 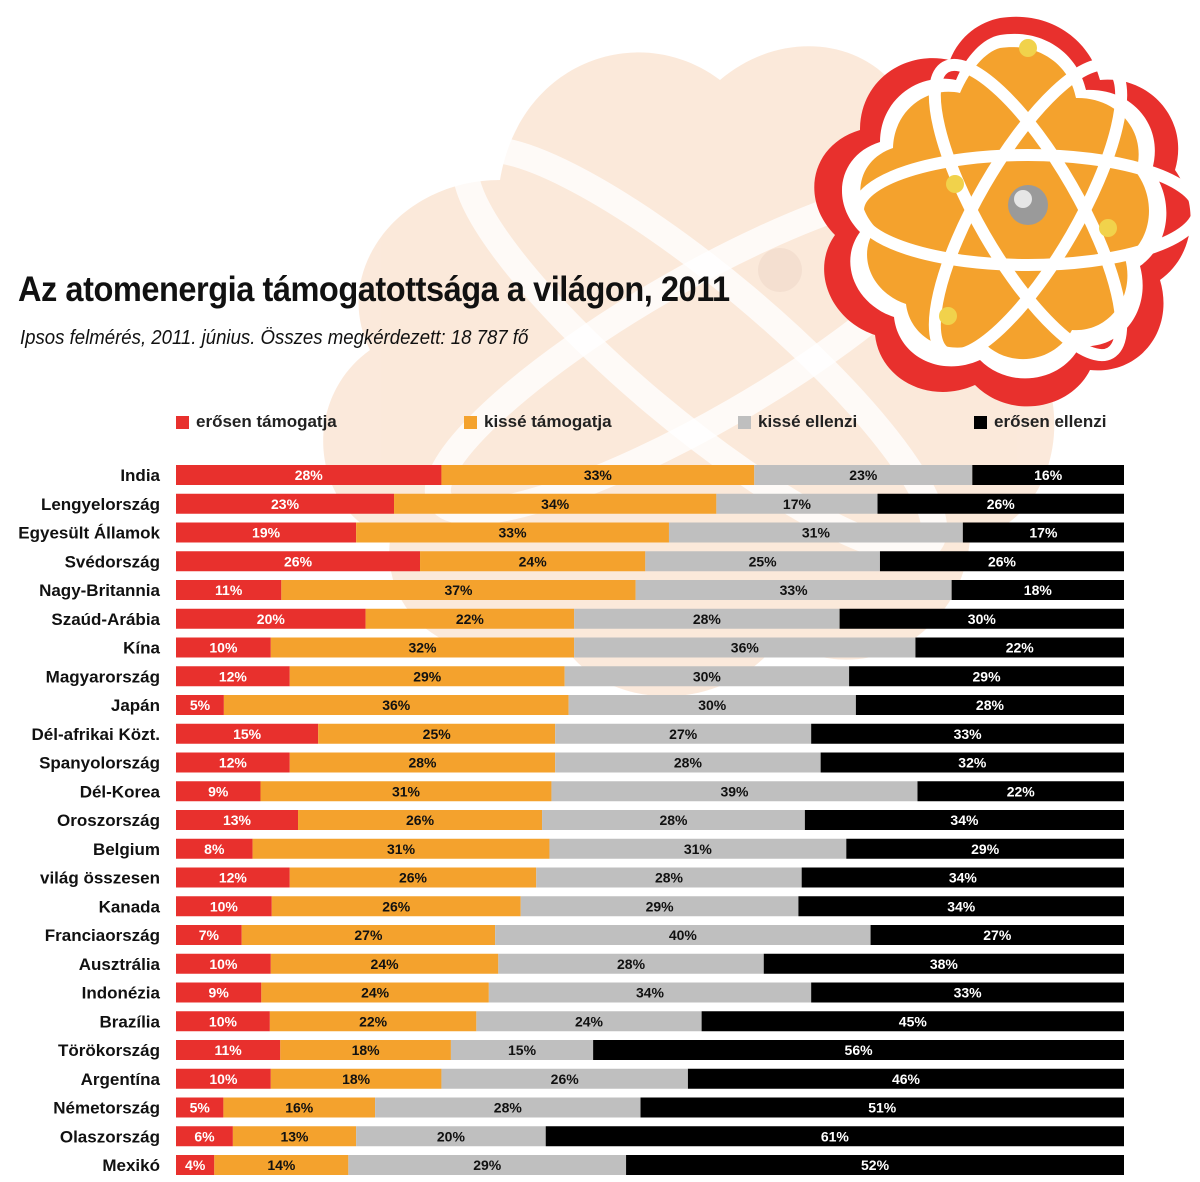 I want to click on bar-value-label-japan-s3: 28%, so click(x=990, y=705).